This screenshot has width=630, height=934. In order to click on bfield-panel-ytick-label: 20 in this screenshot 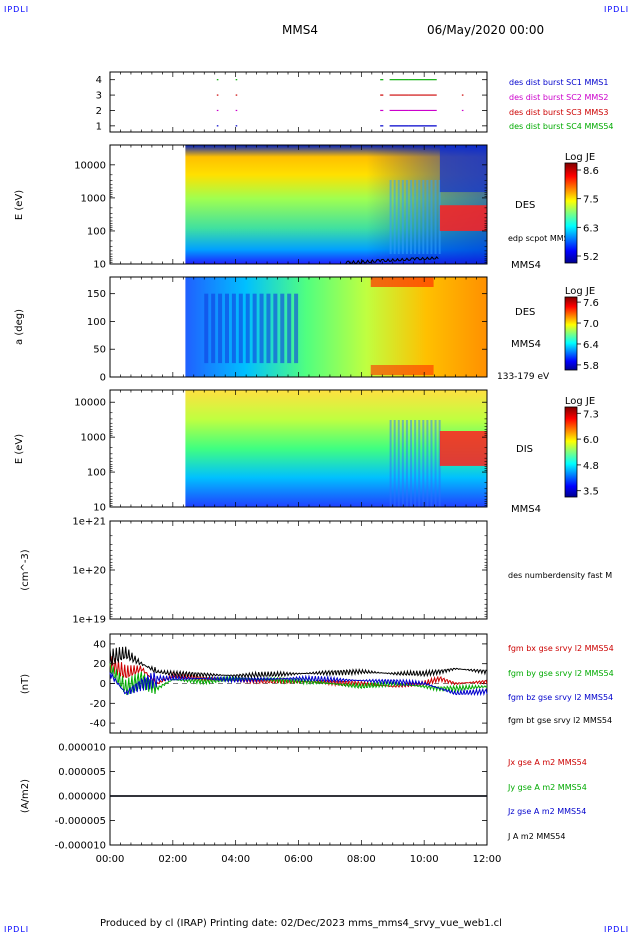, I will do `click(99, 664)`.